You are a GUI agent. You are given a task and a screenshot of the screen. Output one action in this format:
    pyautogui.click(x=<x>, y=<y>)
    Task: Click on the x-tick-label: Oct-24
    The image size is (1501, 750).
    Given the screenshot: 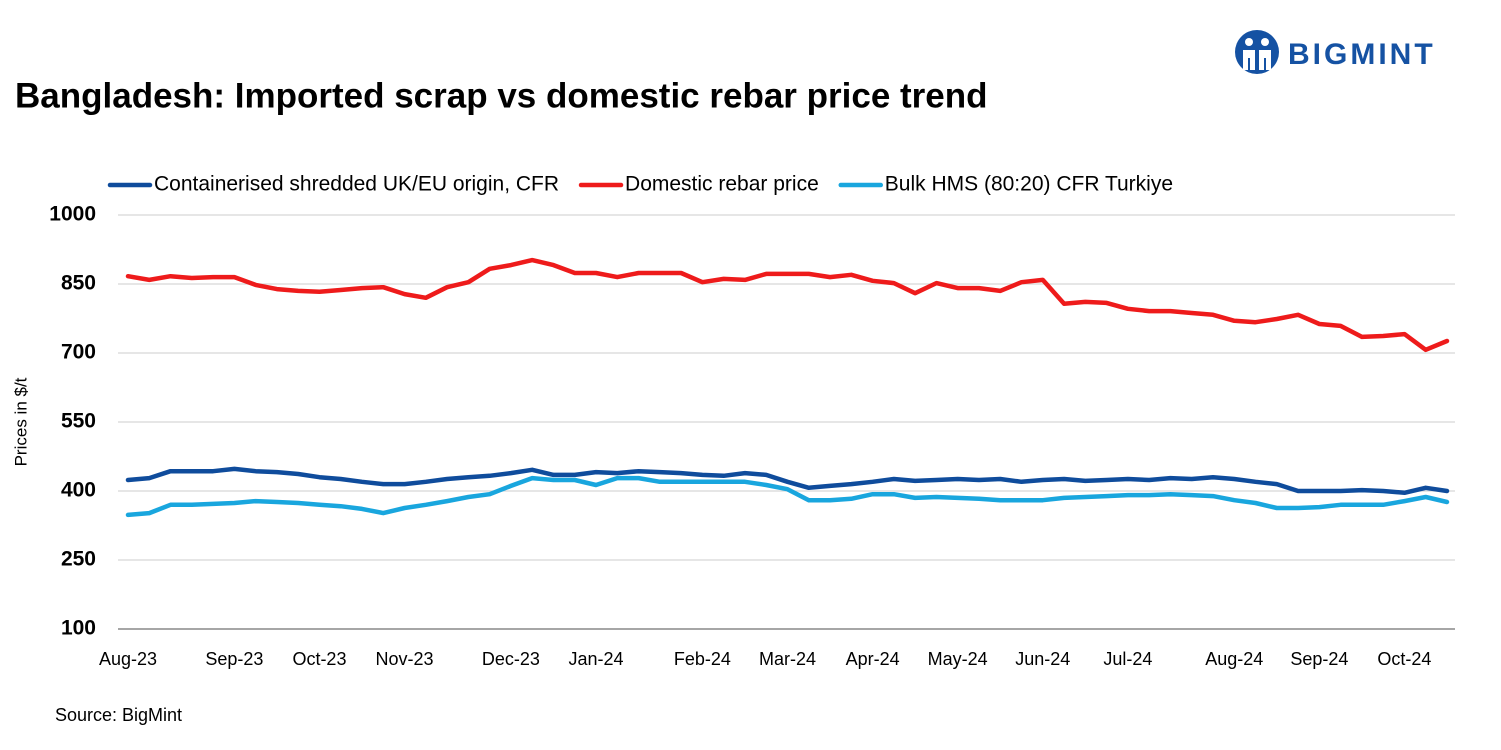 What is the action you would take?
    pyautogui.click(x=1404, y=659)
    